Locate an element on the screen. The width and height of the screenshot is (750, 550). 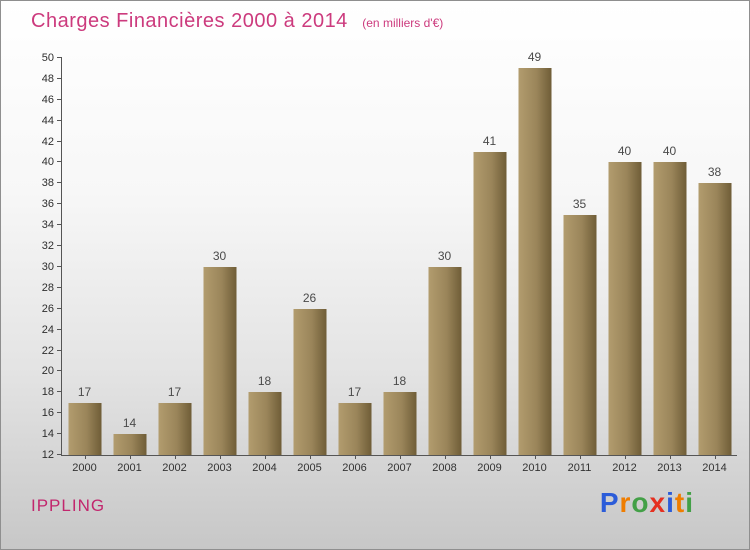
x-axis-label: 2010 is located at coordinates (534, 468).